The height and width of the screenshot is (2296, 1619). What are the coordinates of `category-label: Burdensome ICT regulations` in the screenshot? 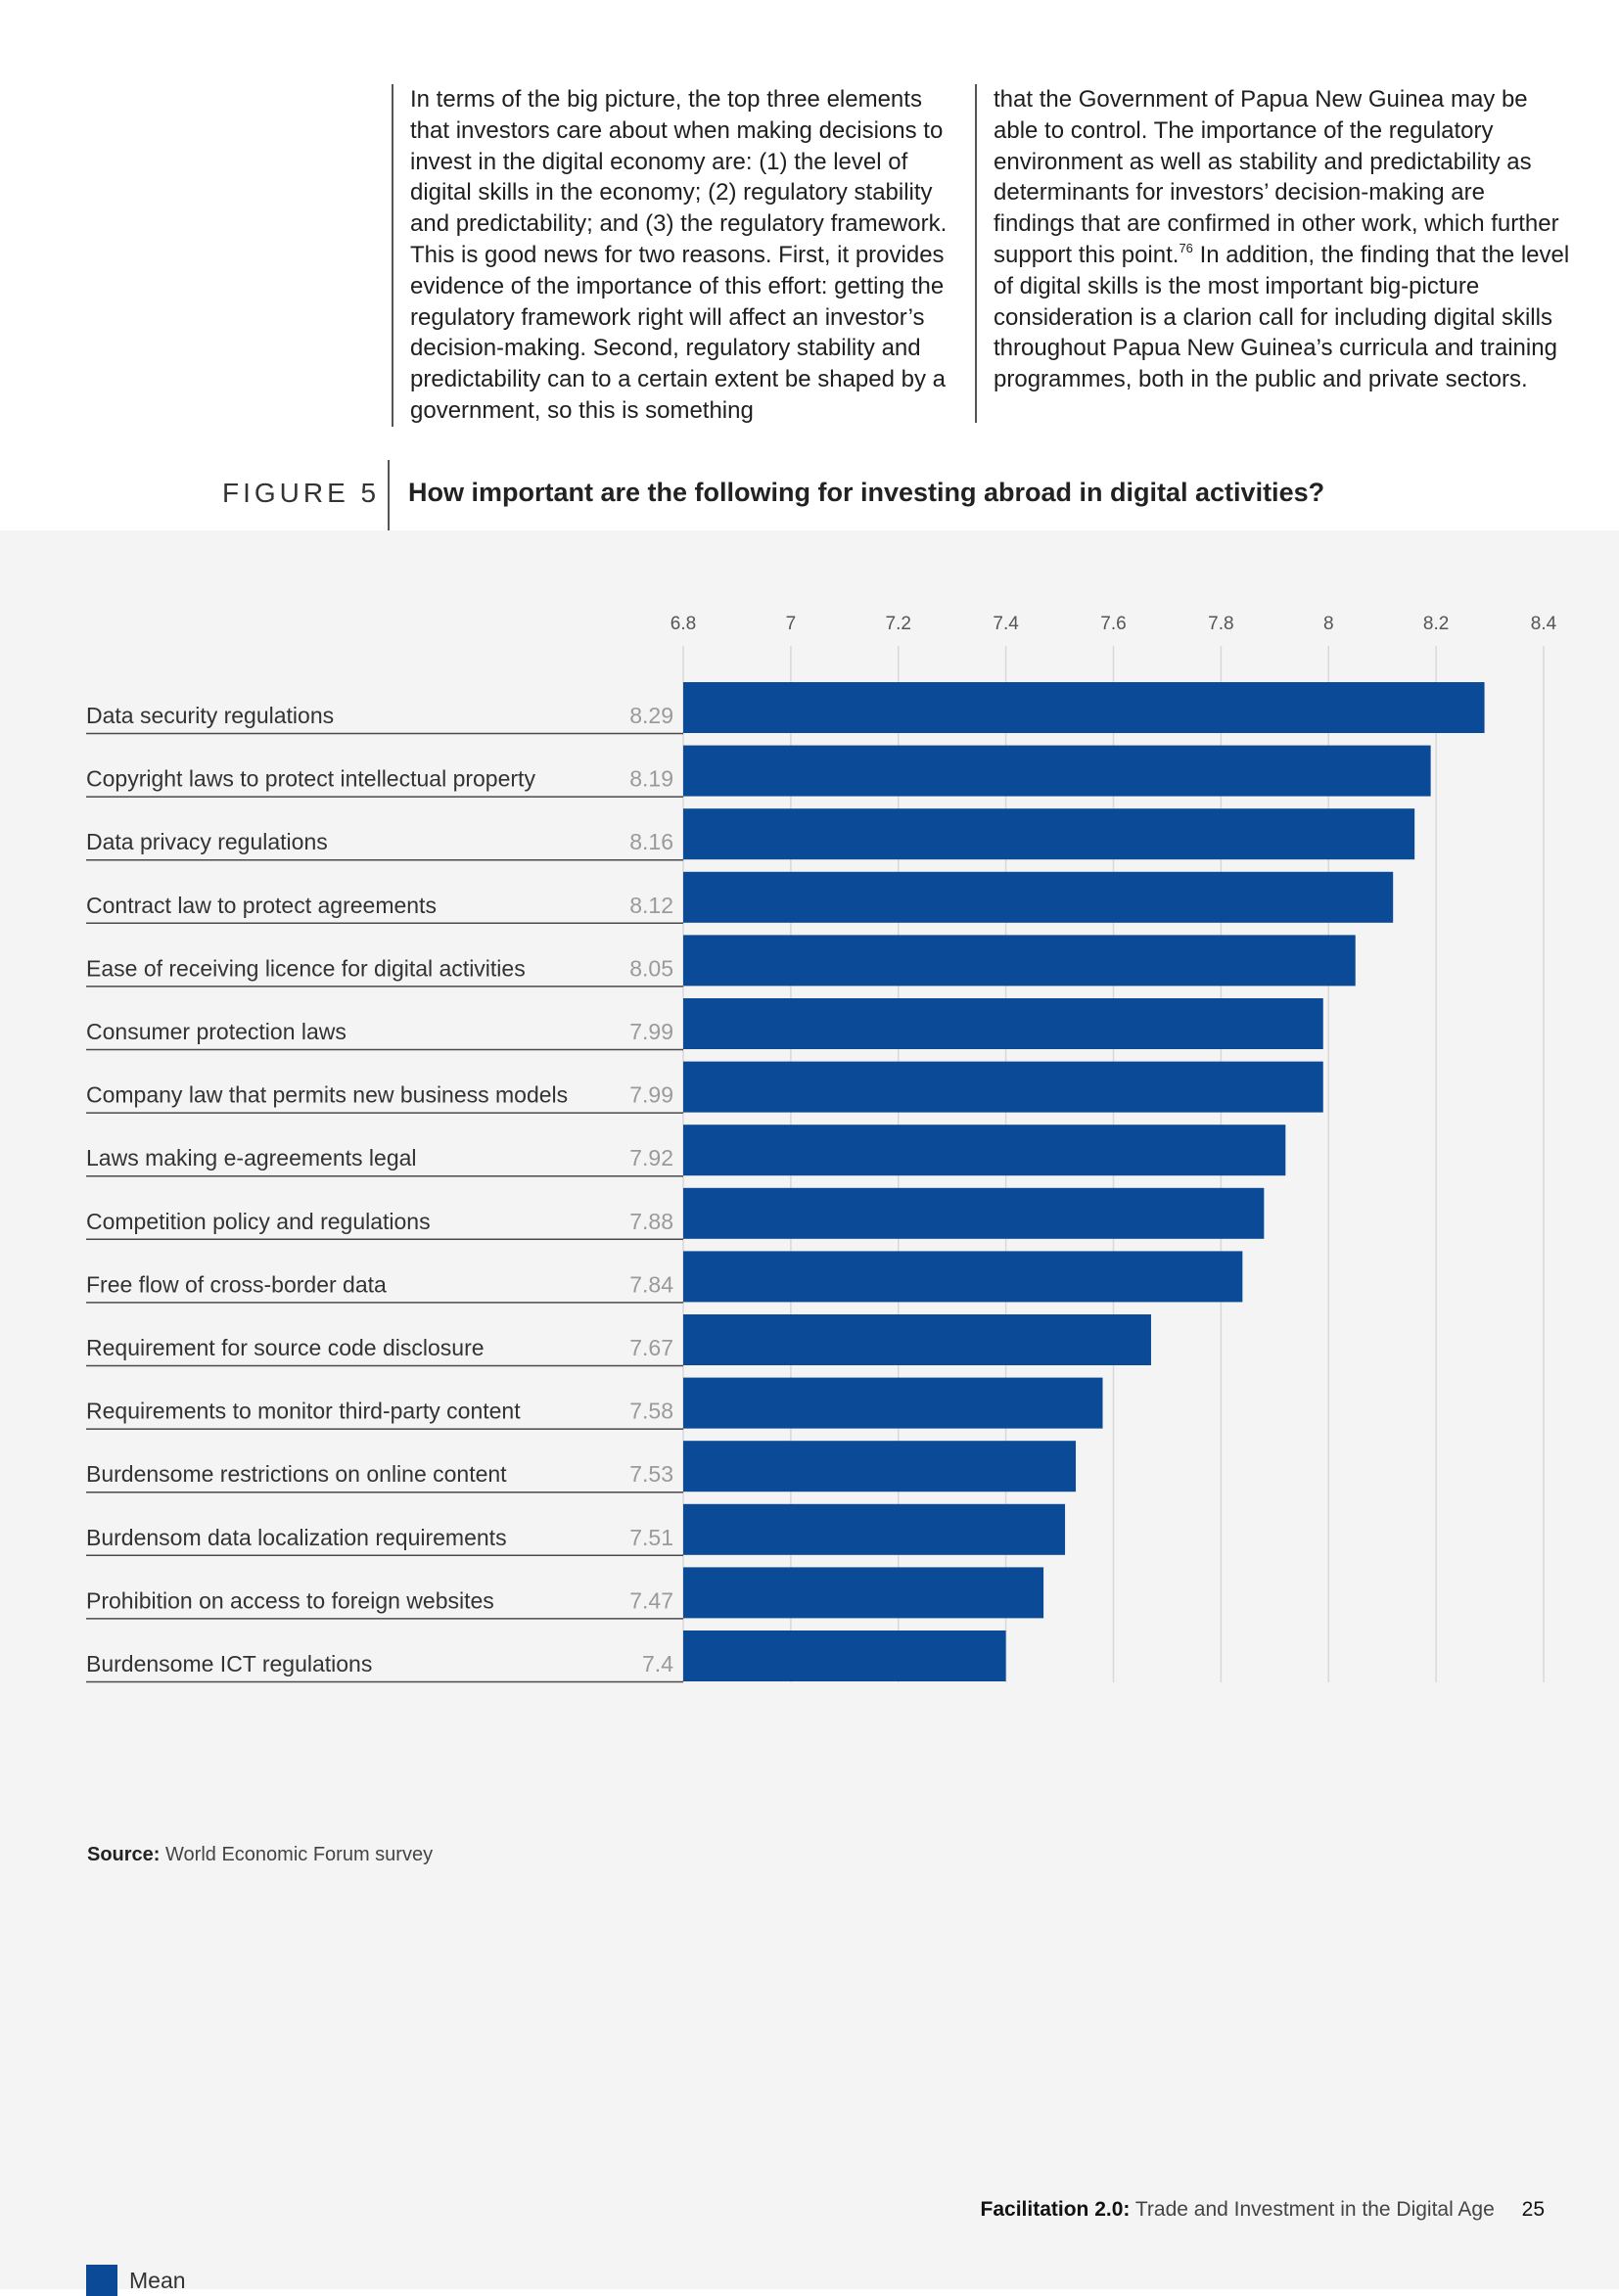 It's located at (229, 1663).